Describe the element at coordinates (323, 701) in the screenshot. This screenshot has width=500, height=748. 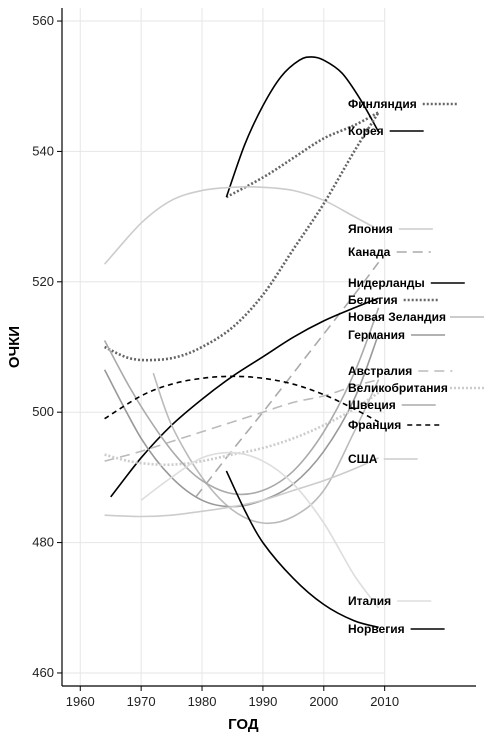
I see `x-tick-label-4: 2000` at that location.